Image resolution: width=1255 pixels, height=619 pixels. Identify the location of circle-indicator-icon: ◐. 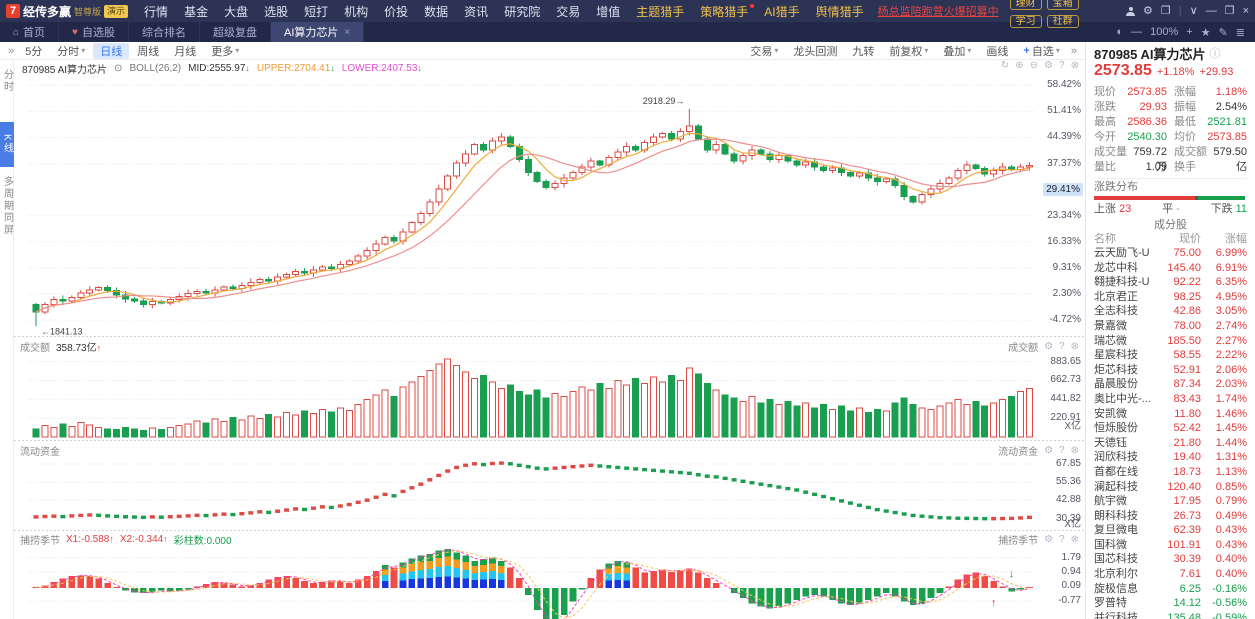
(1120, 32).